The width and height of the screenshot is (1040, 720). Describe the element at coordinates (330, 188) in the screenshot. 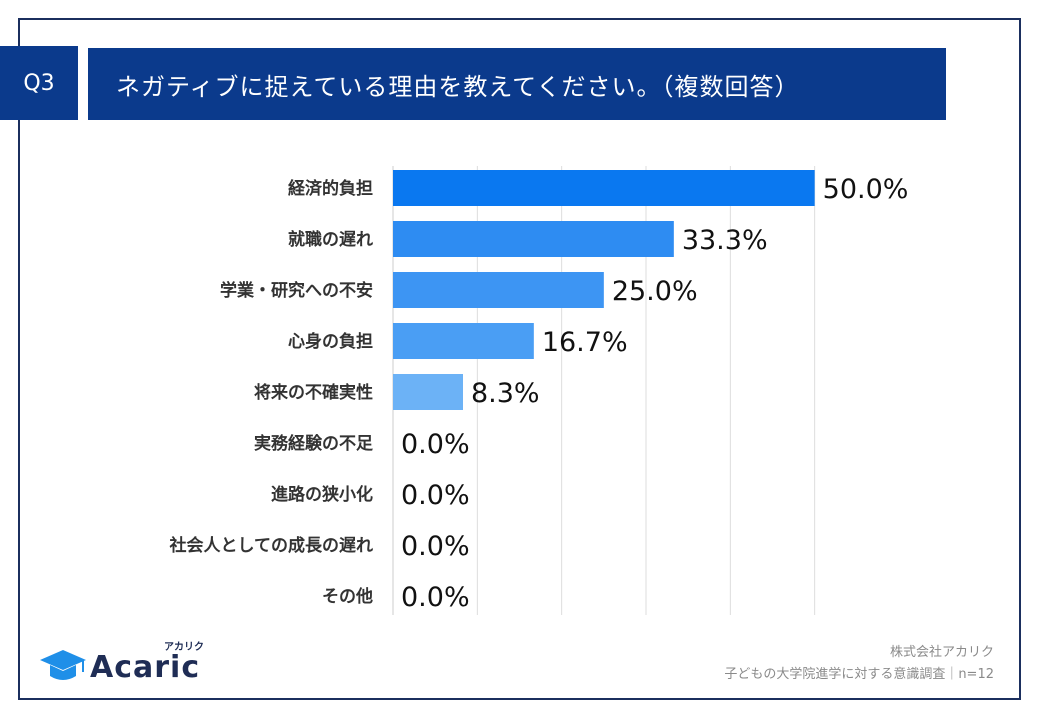

I see `category-label: 経済的負担` at that location.